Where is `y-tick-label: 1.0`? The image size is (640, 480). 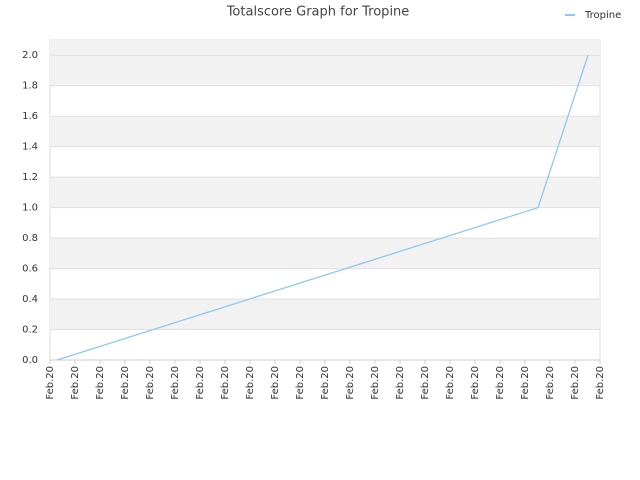
y-tick-label: 1.0 is located at coordinates (30, 208).